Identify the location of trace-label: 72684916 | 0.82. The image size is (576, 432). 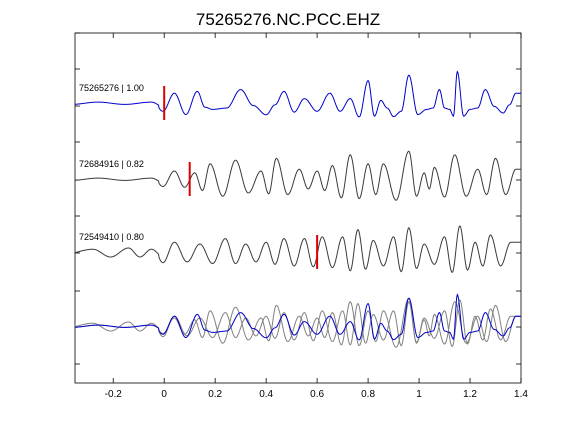
(111, 164).